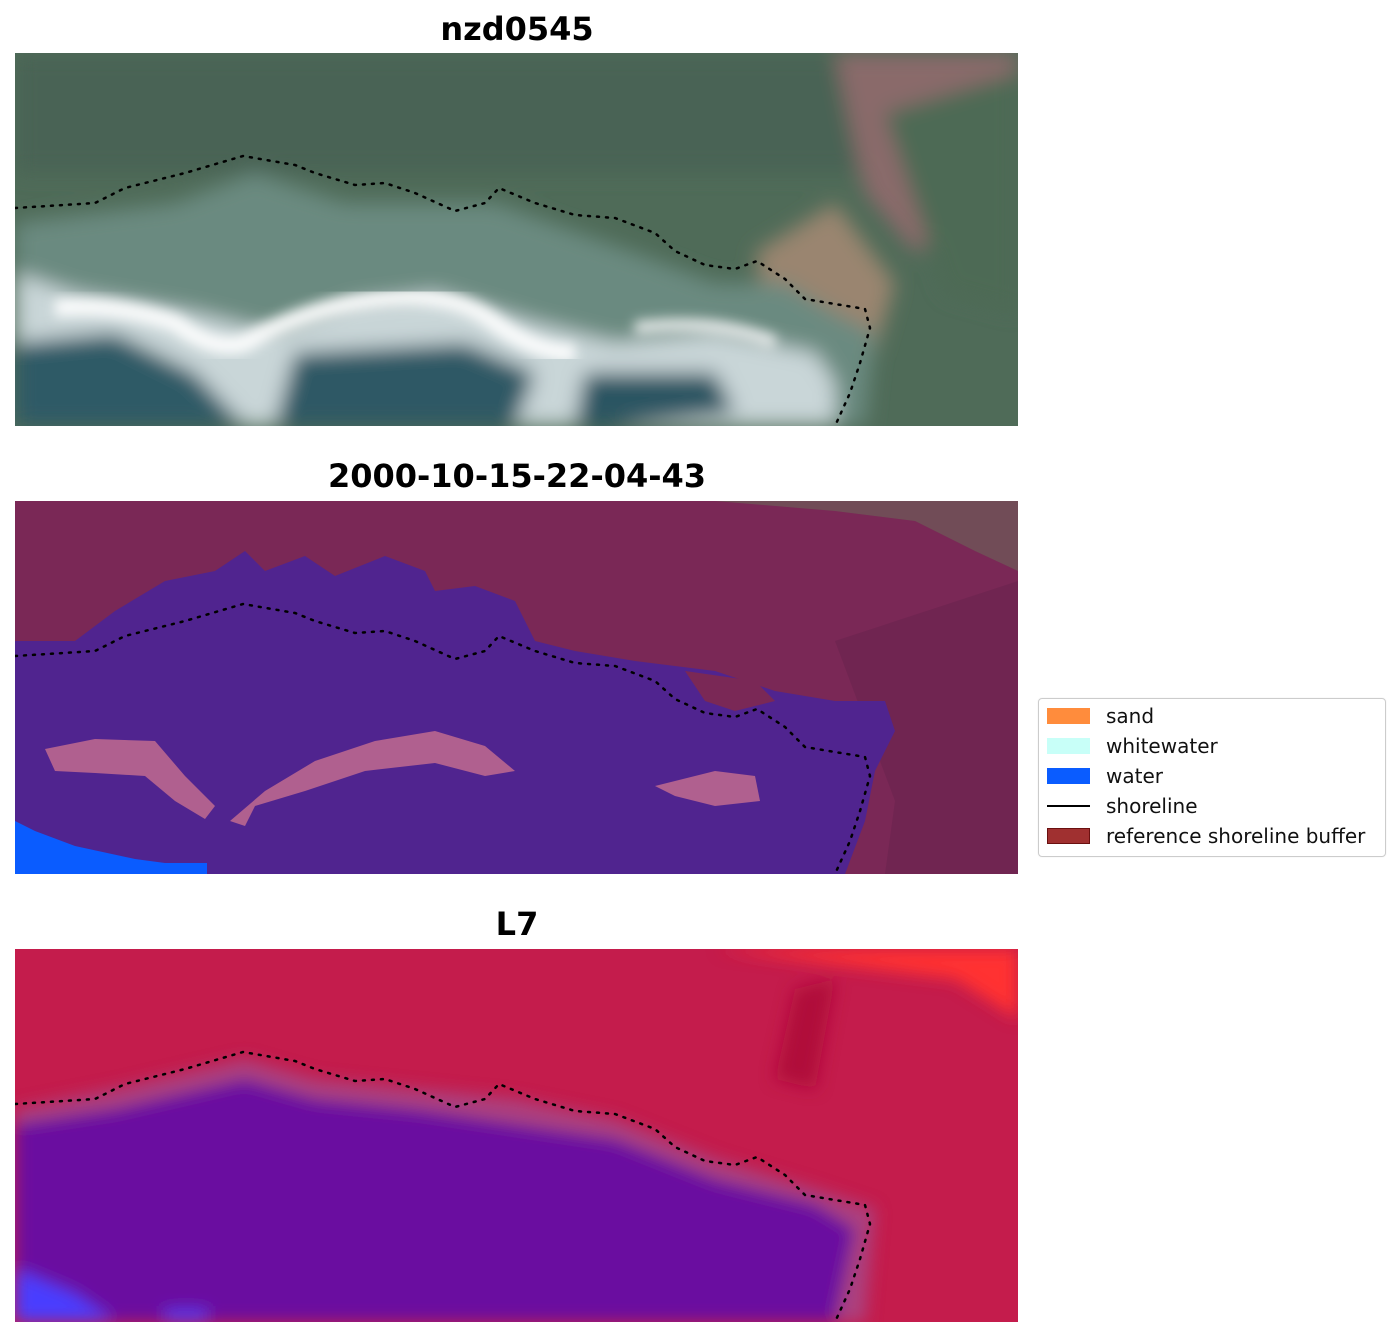  I want to click on panel-title-date: 2000-10-15-22-04-43, so click(517, 476).